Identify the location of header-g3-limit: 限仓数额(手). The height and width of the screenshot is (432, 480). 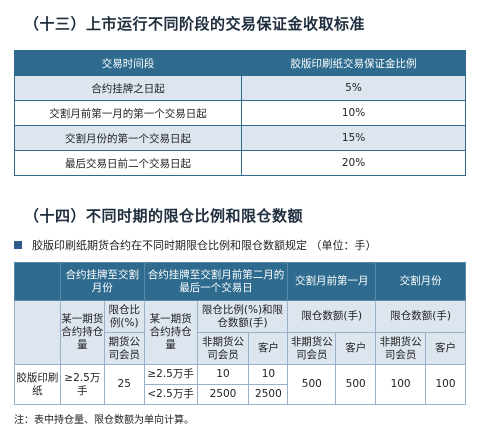
(332, 316).